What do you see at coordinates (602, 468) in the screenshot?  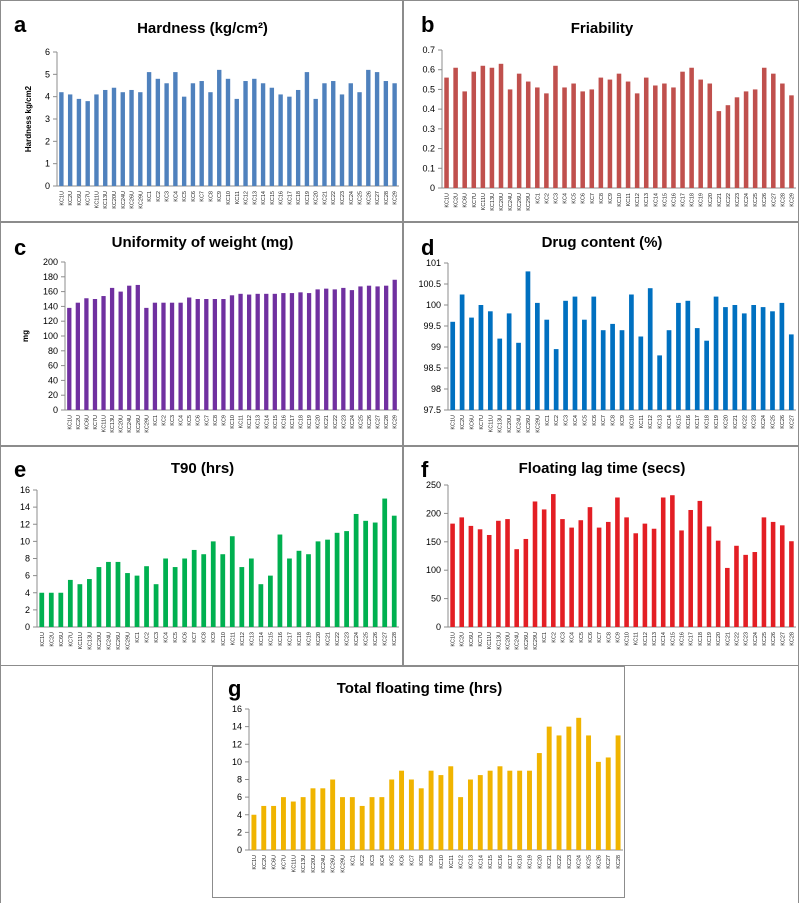 I see `chart-title: Floating lag time (secs)` at bounding box center [602, 468].